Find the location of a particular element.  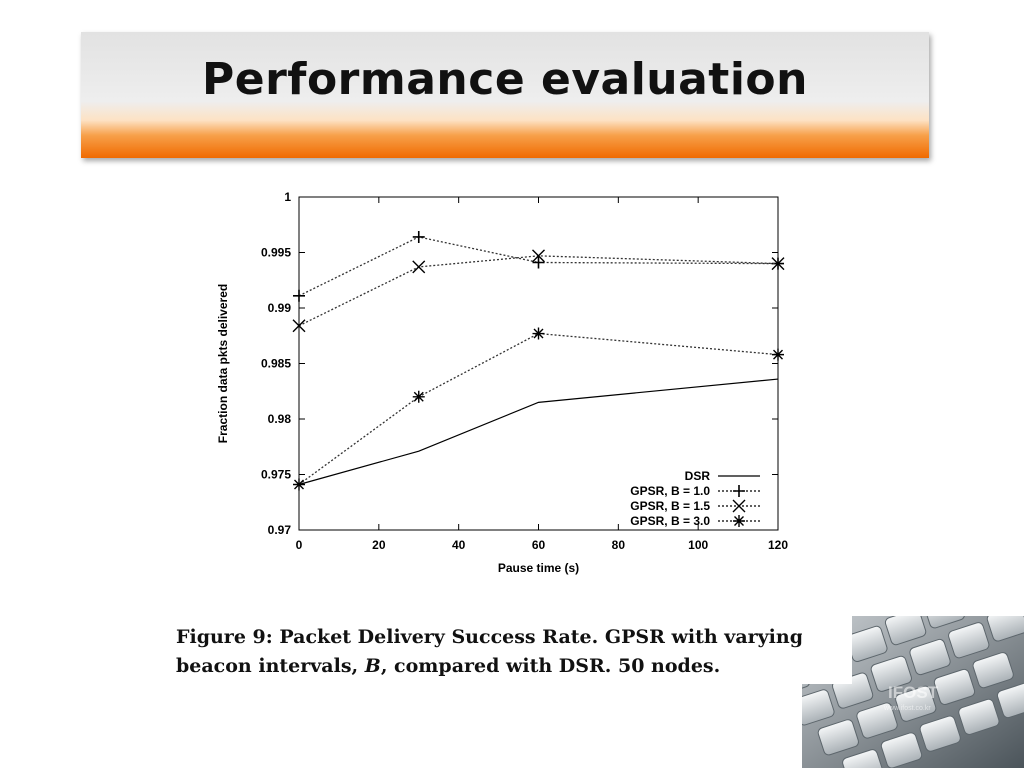

watermark-url: www.ifost.co.kr is located at coordinates (907, 708).